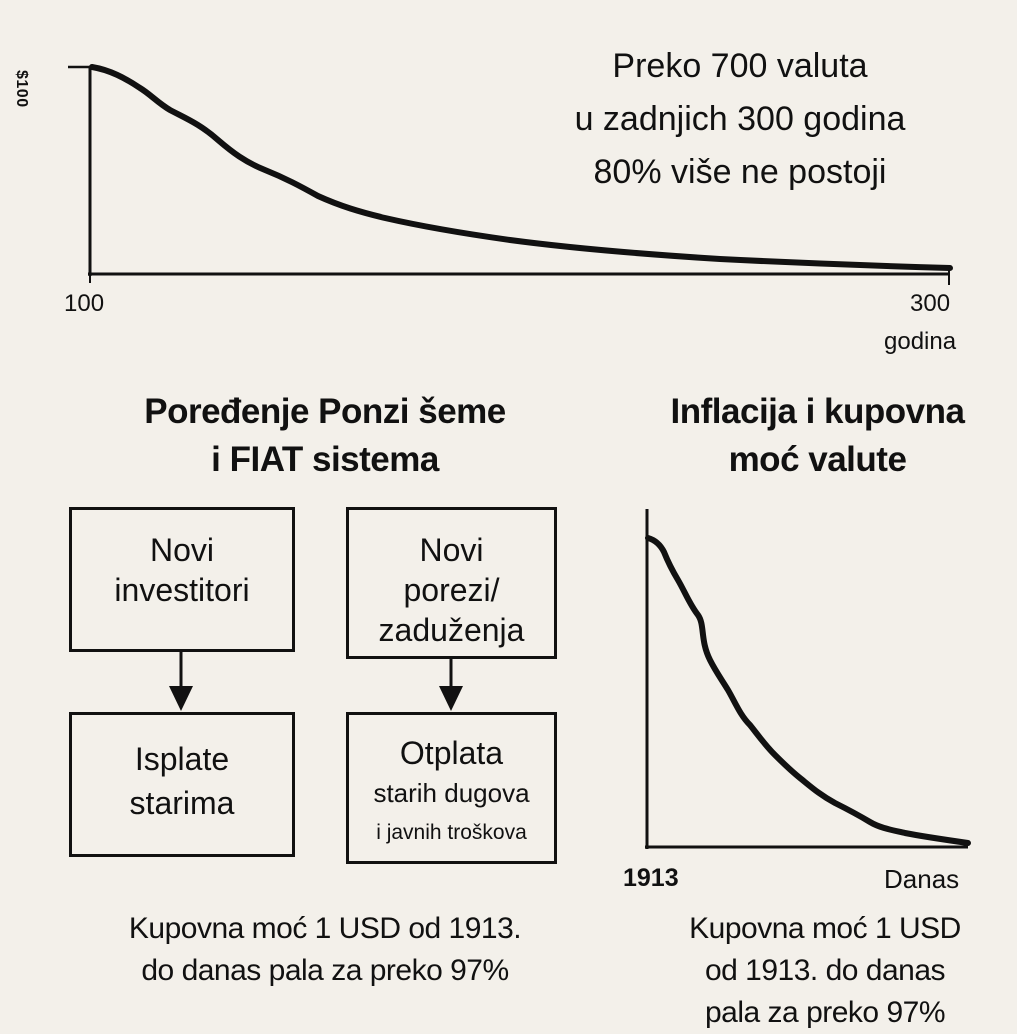 The width and height of the screenshot is (1017, 1034). What do you see at coordinates (182, 759) in the screenshot?
I see `box-text: Isplate` at bounding box center [182, 759].